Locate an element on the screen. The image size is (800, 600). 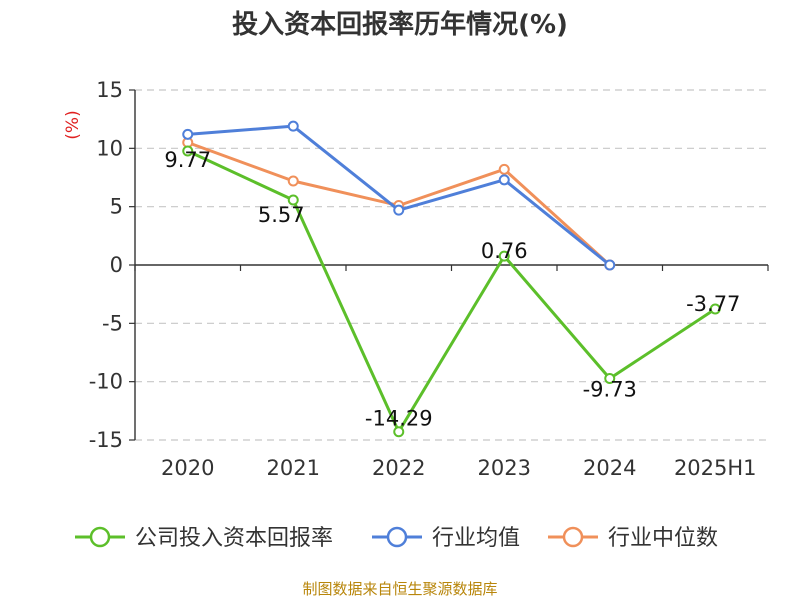
chart-title: 投入资本回报率历年情况(%) is located at coordinates (400, 24).